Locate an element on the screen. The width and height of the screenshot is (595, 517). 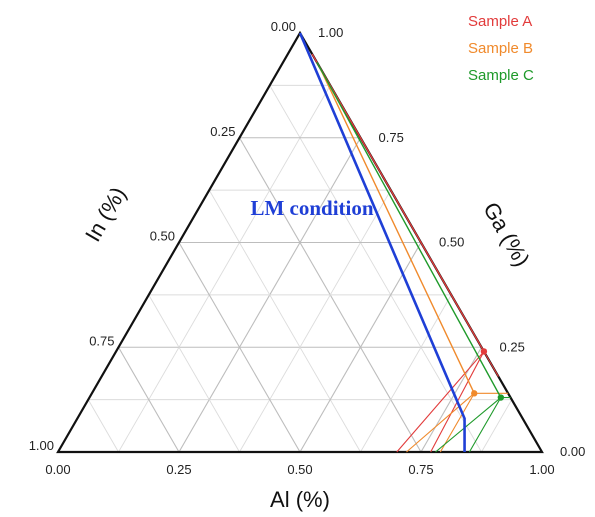
tick-label-al: 0.25 is located at coordinates (178, 469).